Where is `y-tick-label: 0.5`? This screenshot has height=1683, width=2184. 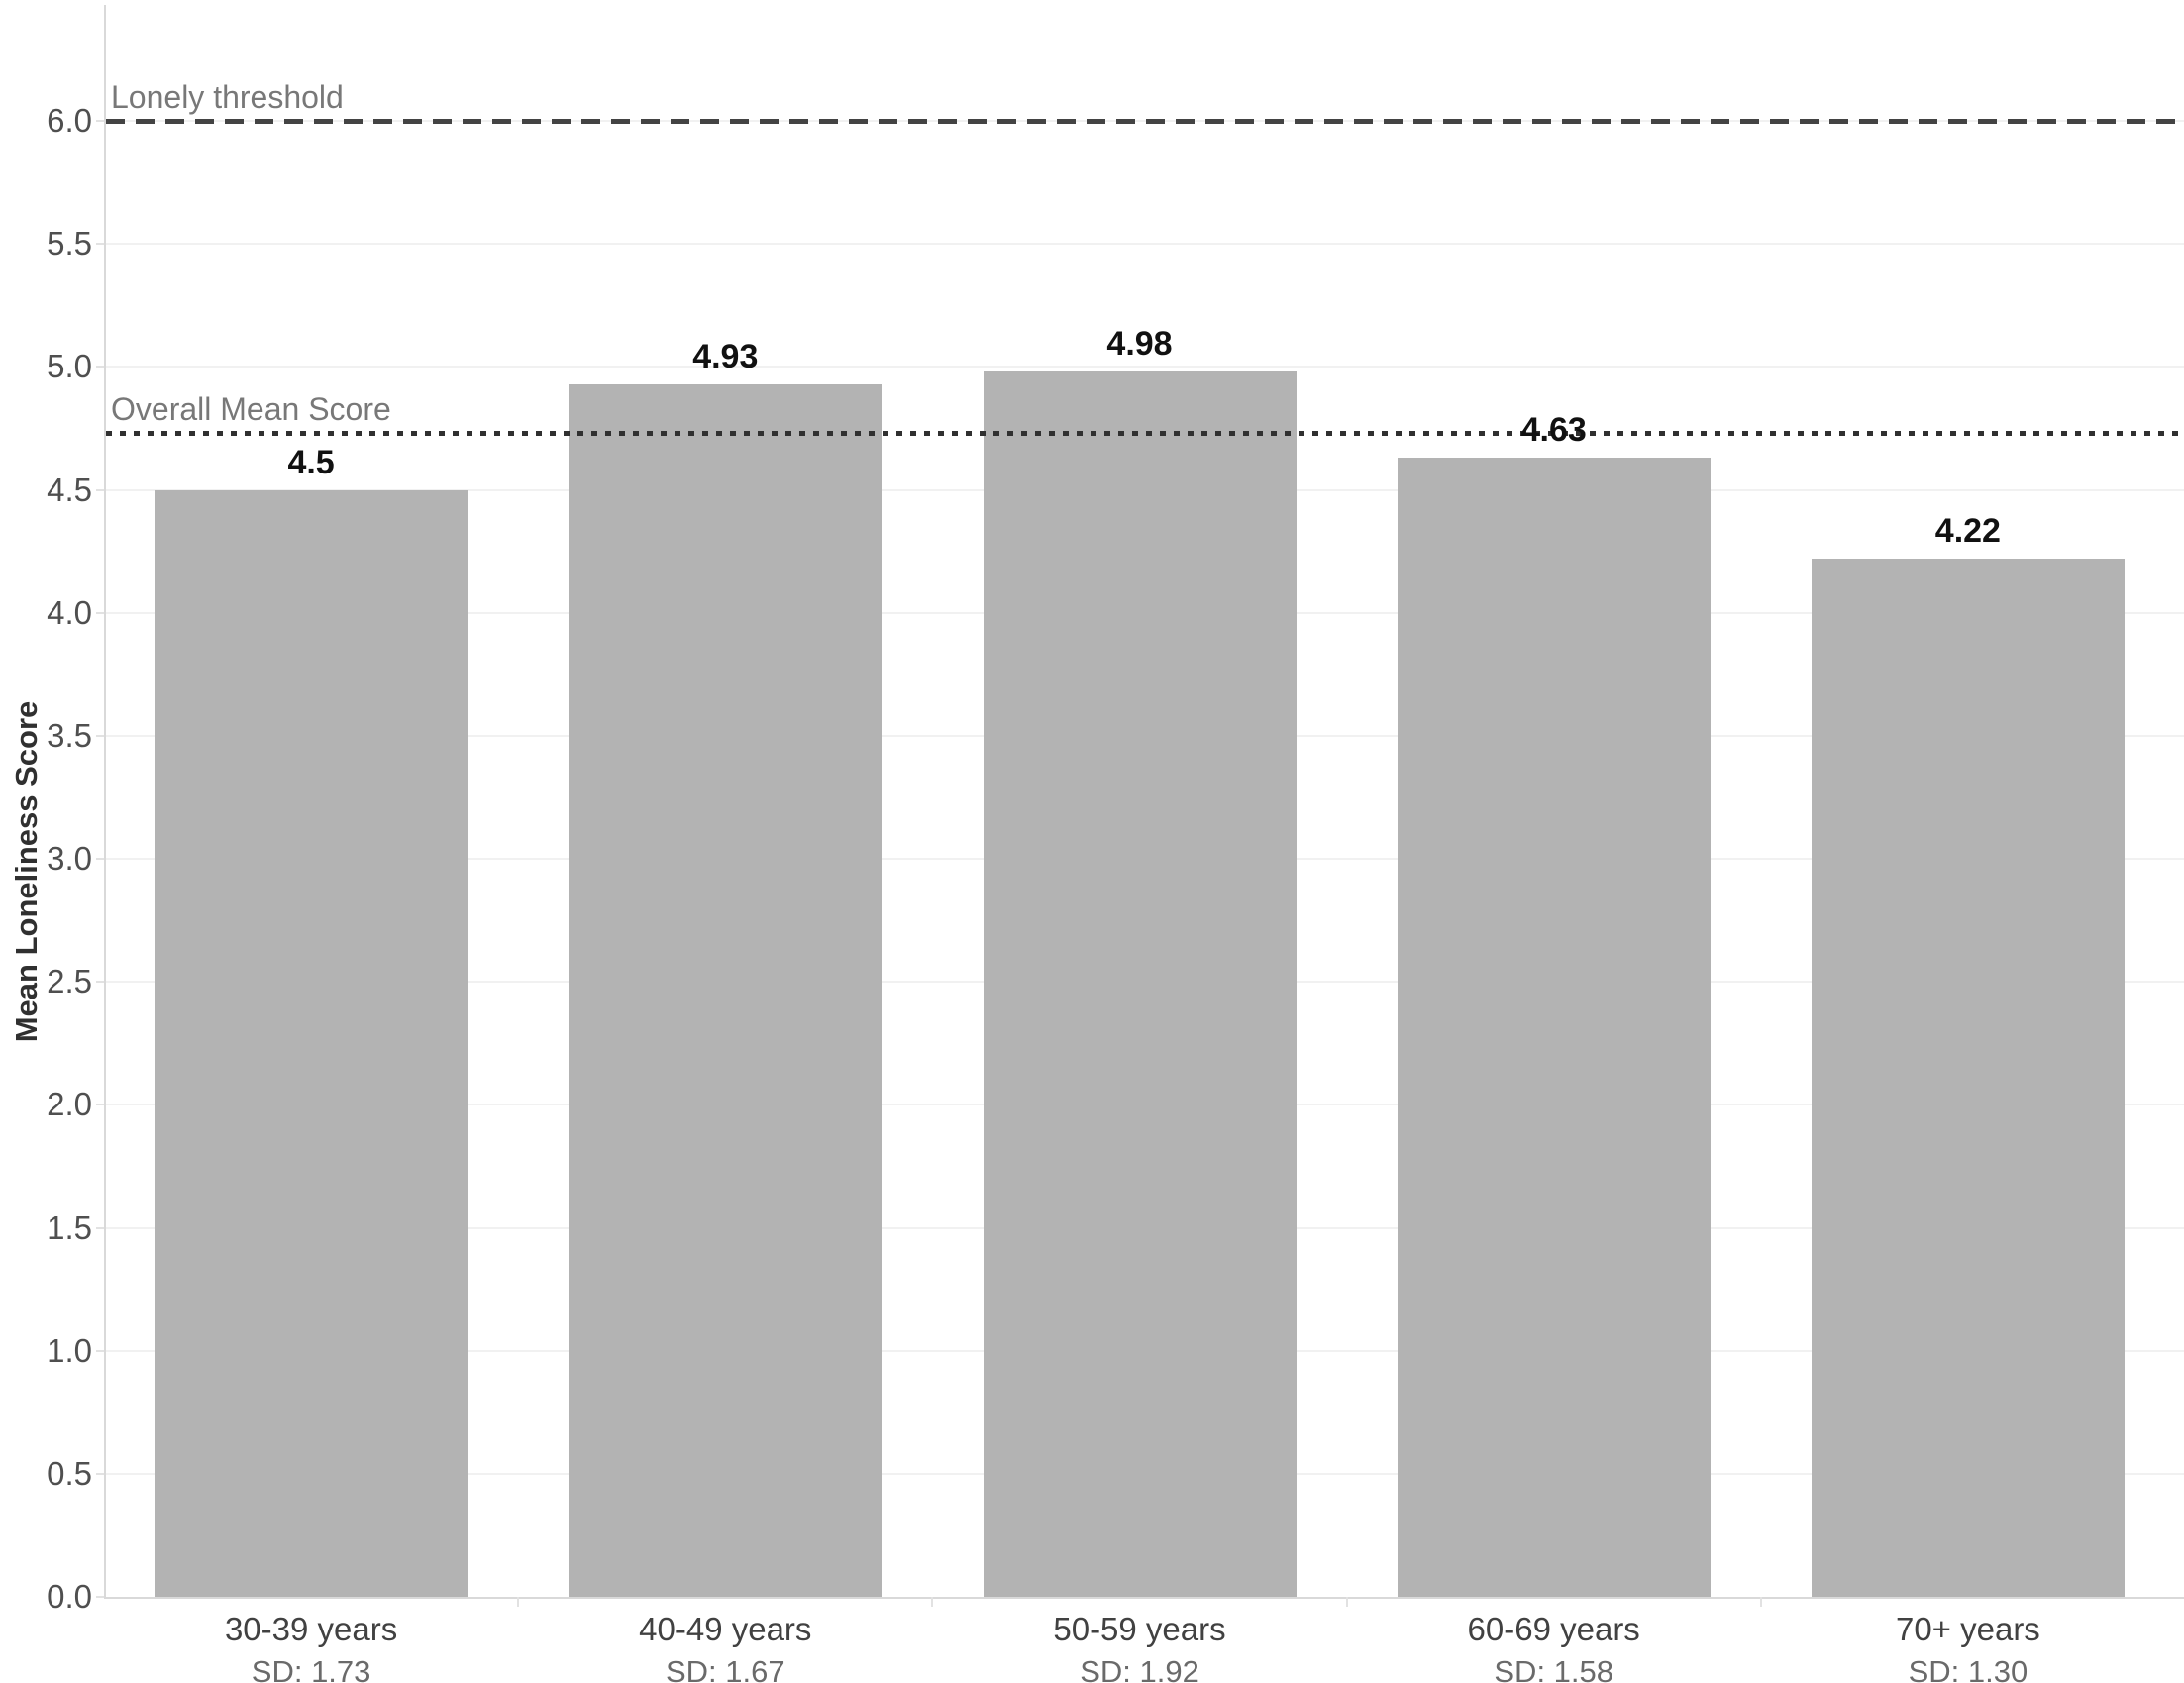
y-tick-label: 0.5 is located at coordinates (69, 1473).